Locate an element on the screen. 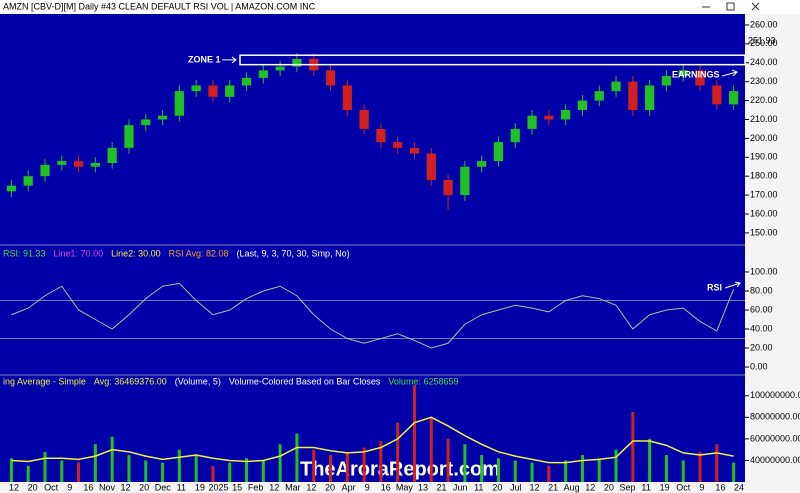  y-tick-label: 100.00 is located at coordinates (764, 271).